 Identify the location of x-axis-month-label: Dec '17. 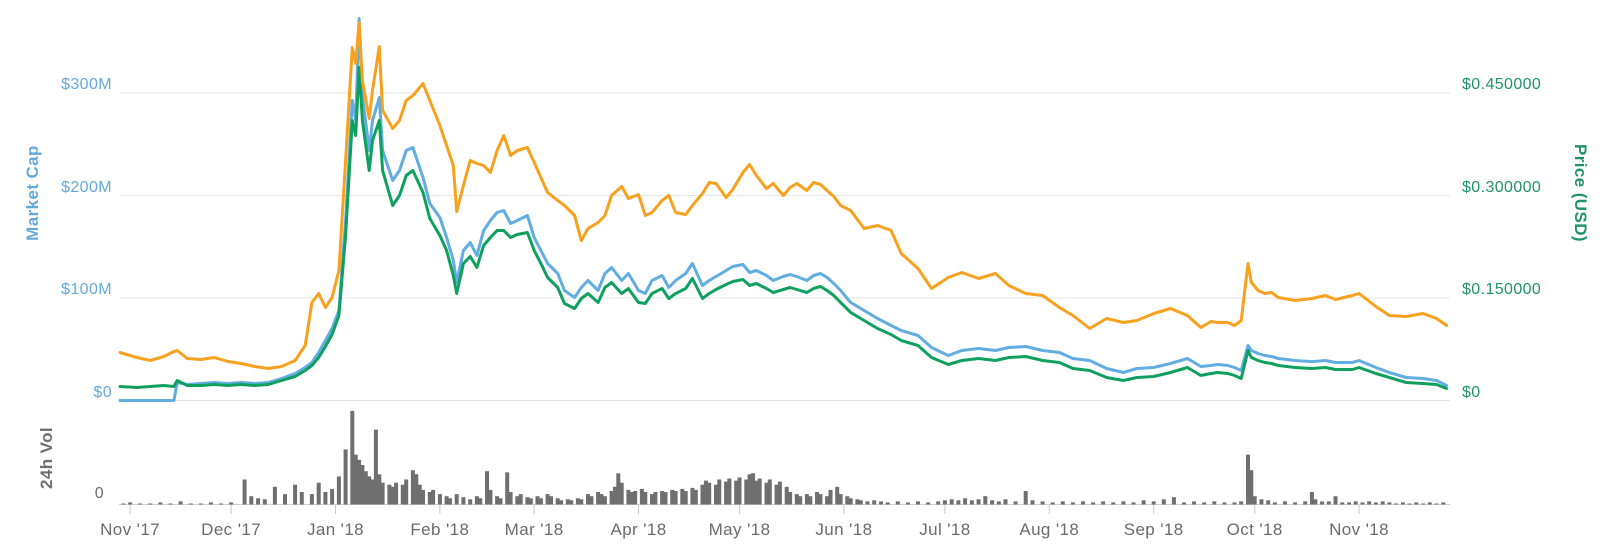
(231, 529).